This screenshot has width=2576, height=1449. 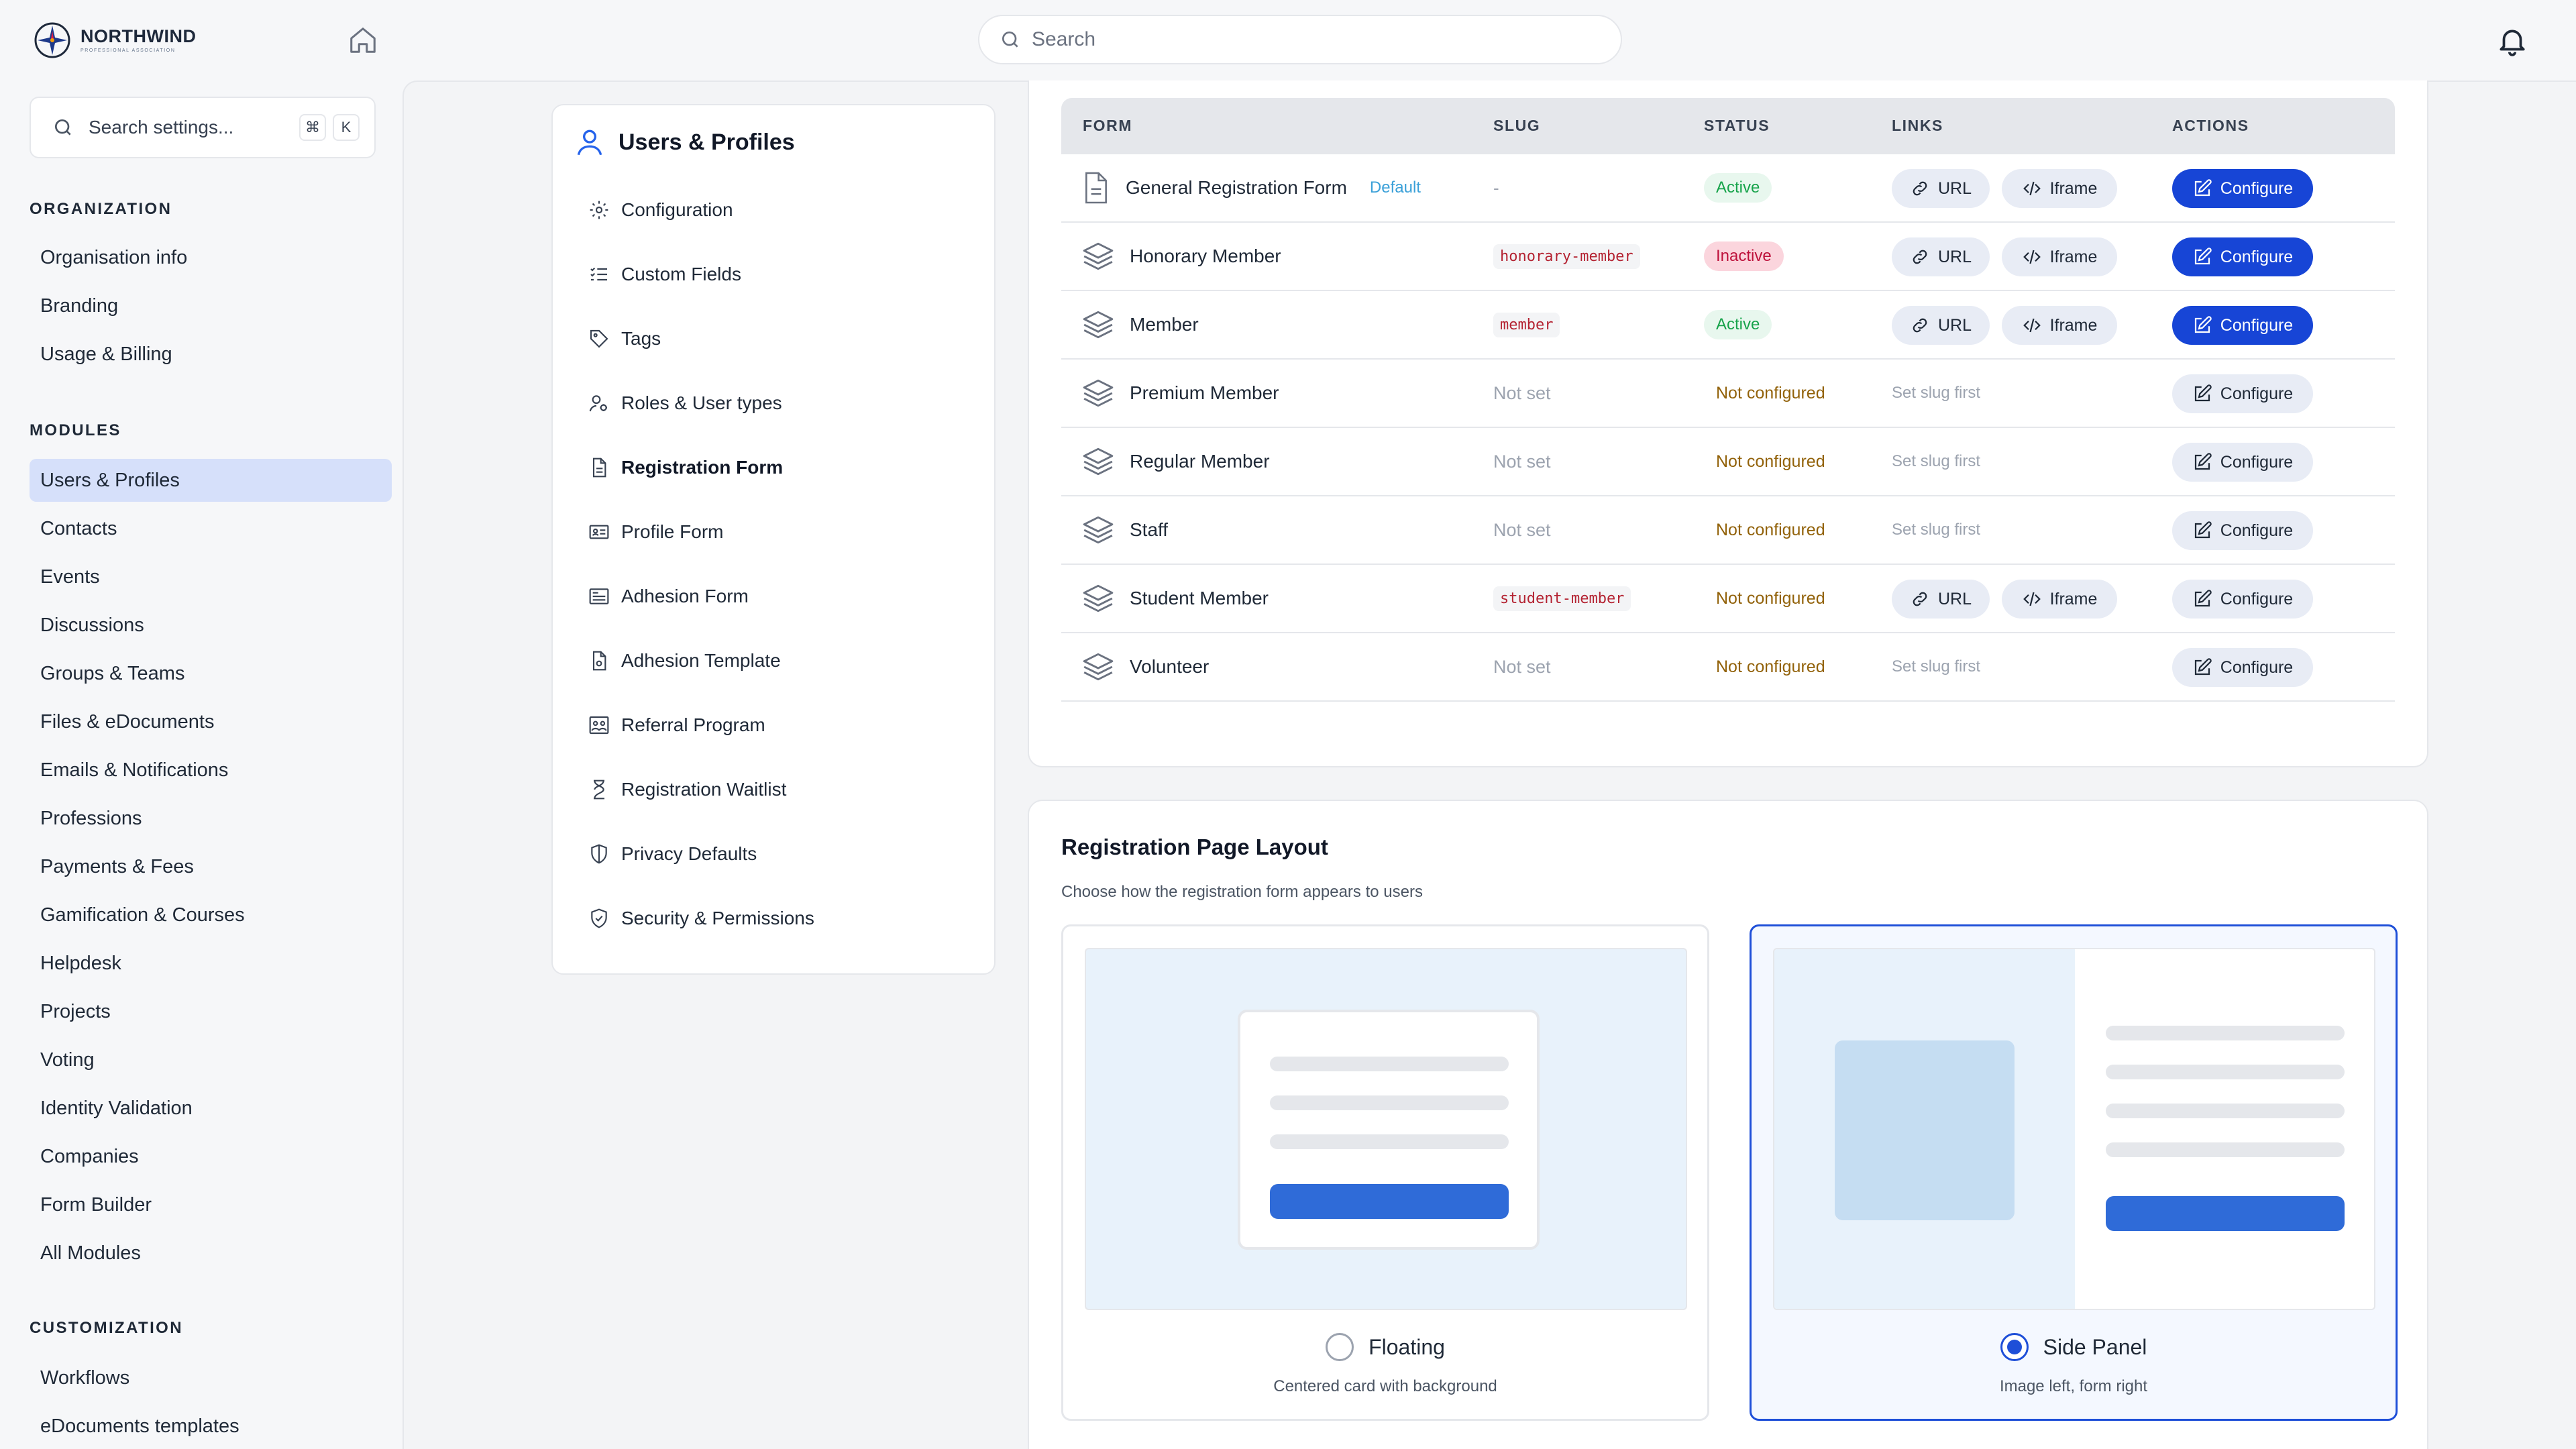 What do you see at coordinates (329, 127) in the screenshot?
I see `keyboard-shortcut: ⌘ K` at bounding box center [329, 127].